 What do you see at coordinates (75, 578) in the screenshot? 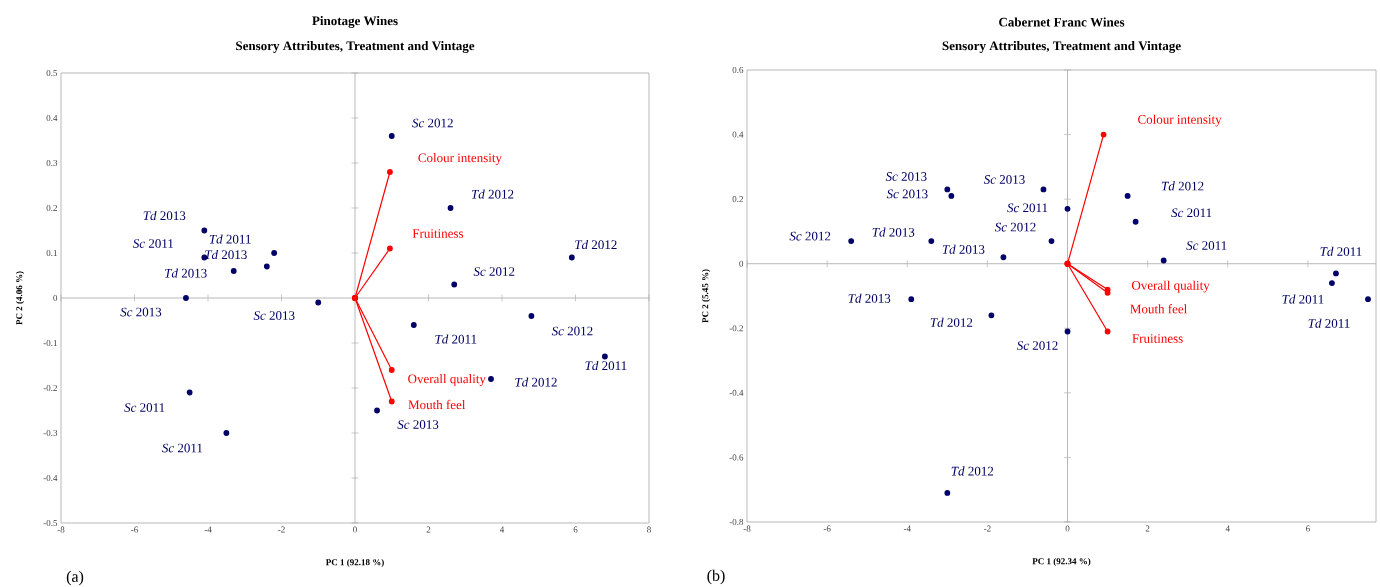
I see `text: (a)` at bounding box center [75, 578].